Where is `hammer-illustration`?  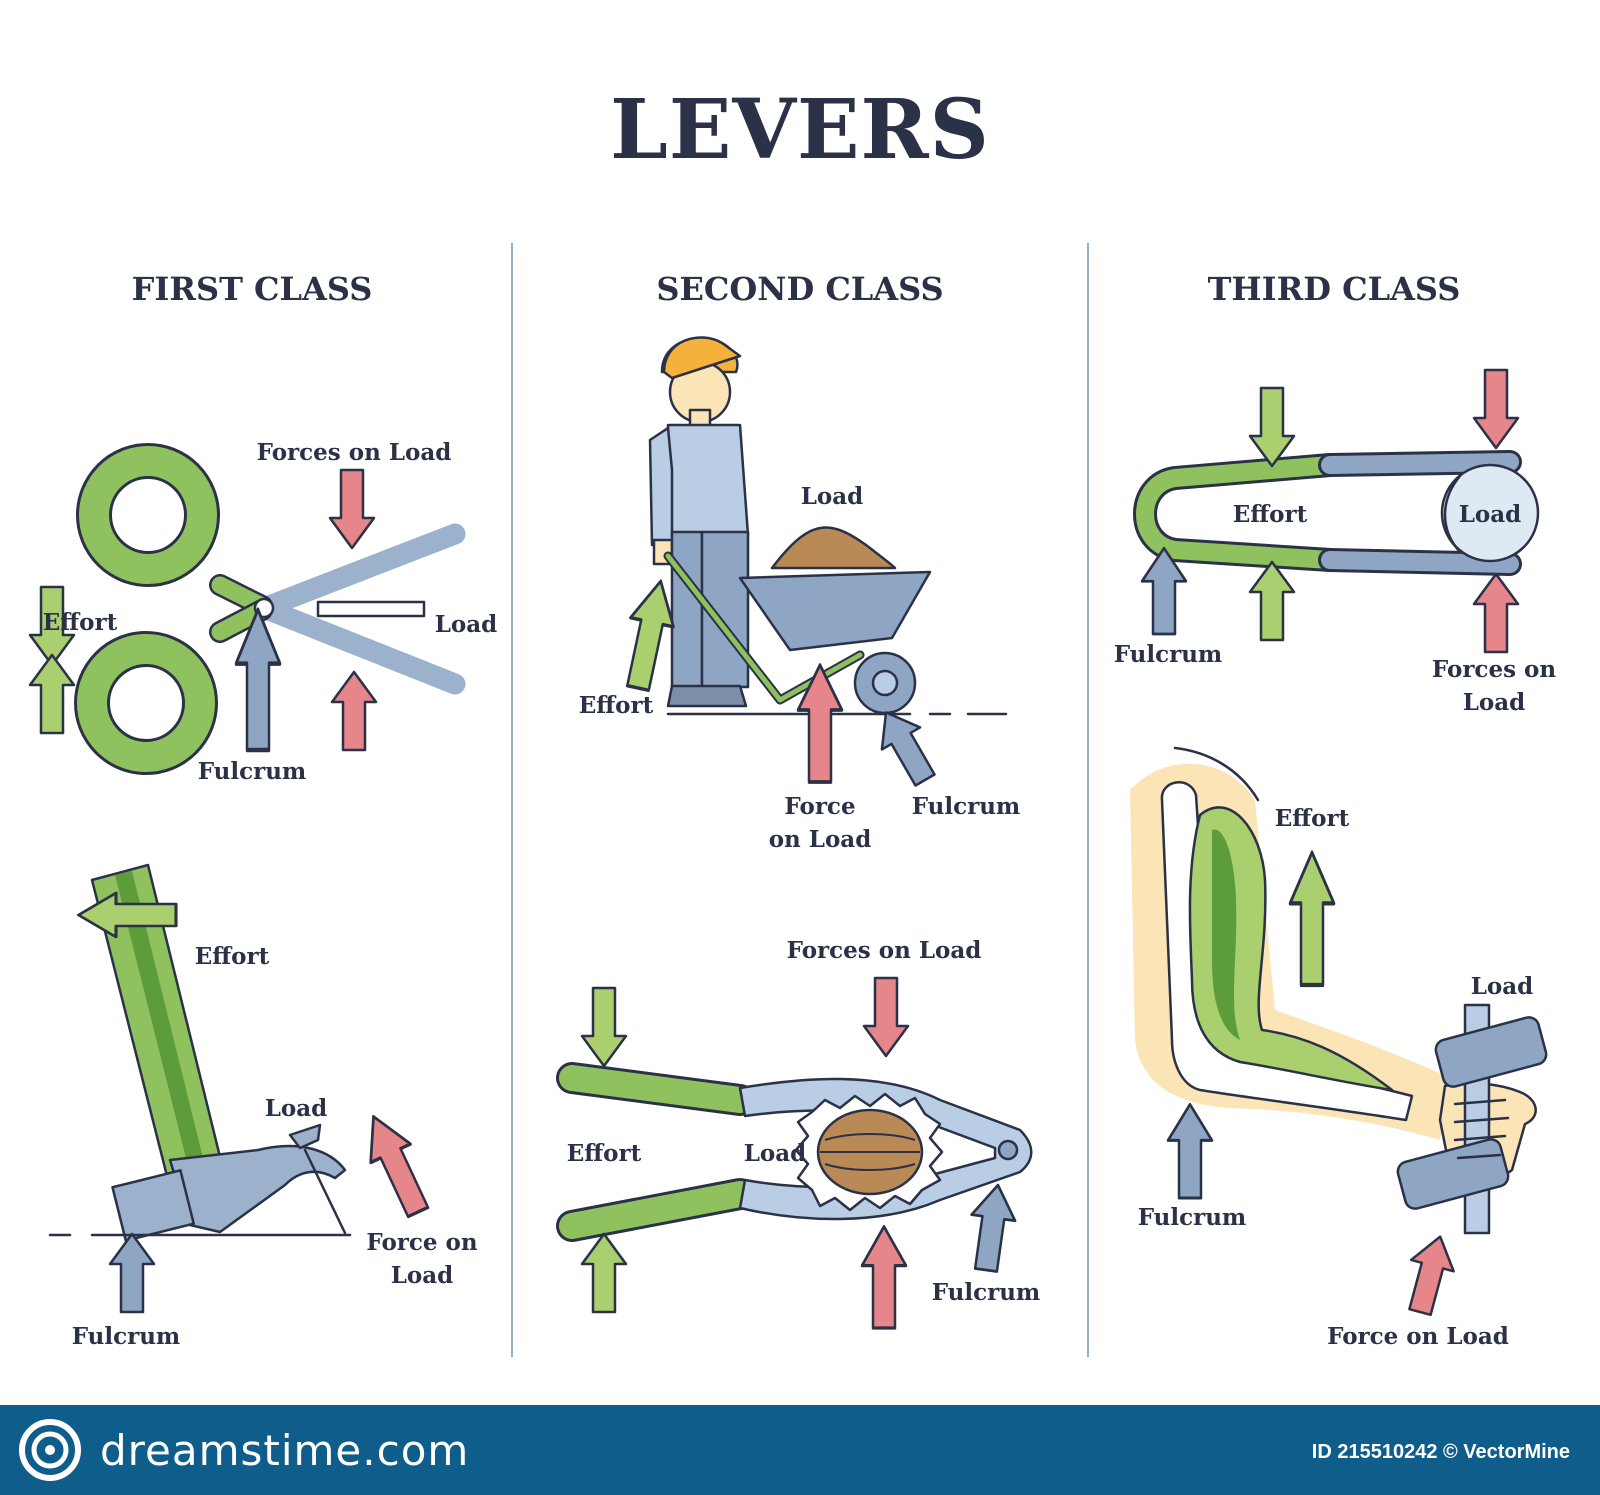 hammer-illustration is located at coordinates (200, 1052).